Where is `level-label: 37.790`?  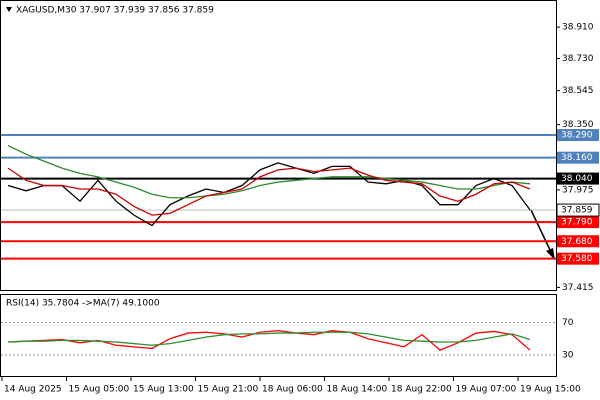
level-label: 37.790 is located at coordinates (577, 223).